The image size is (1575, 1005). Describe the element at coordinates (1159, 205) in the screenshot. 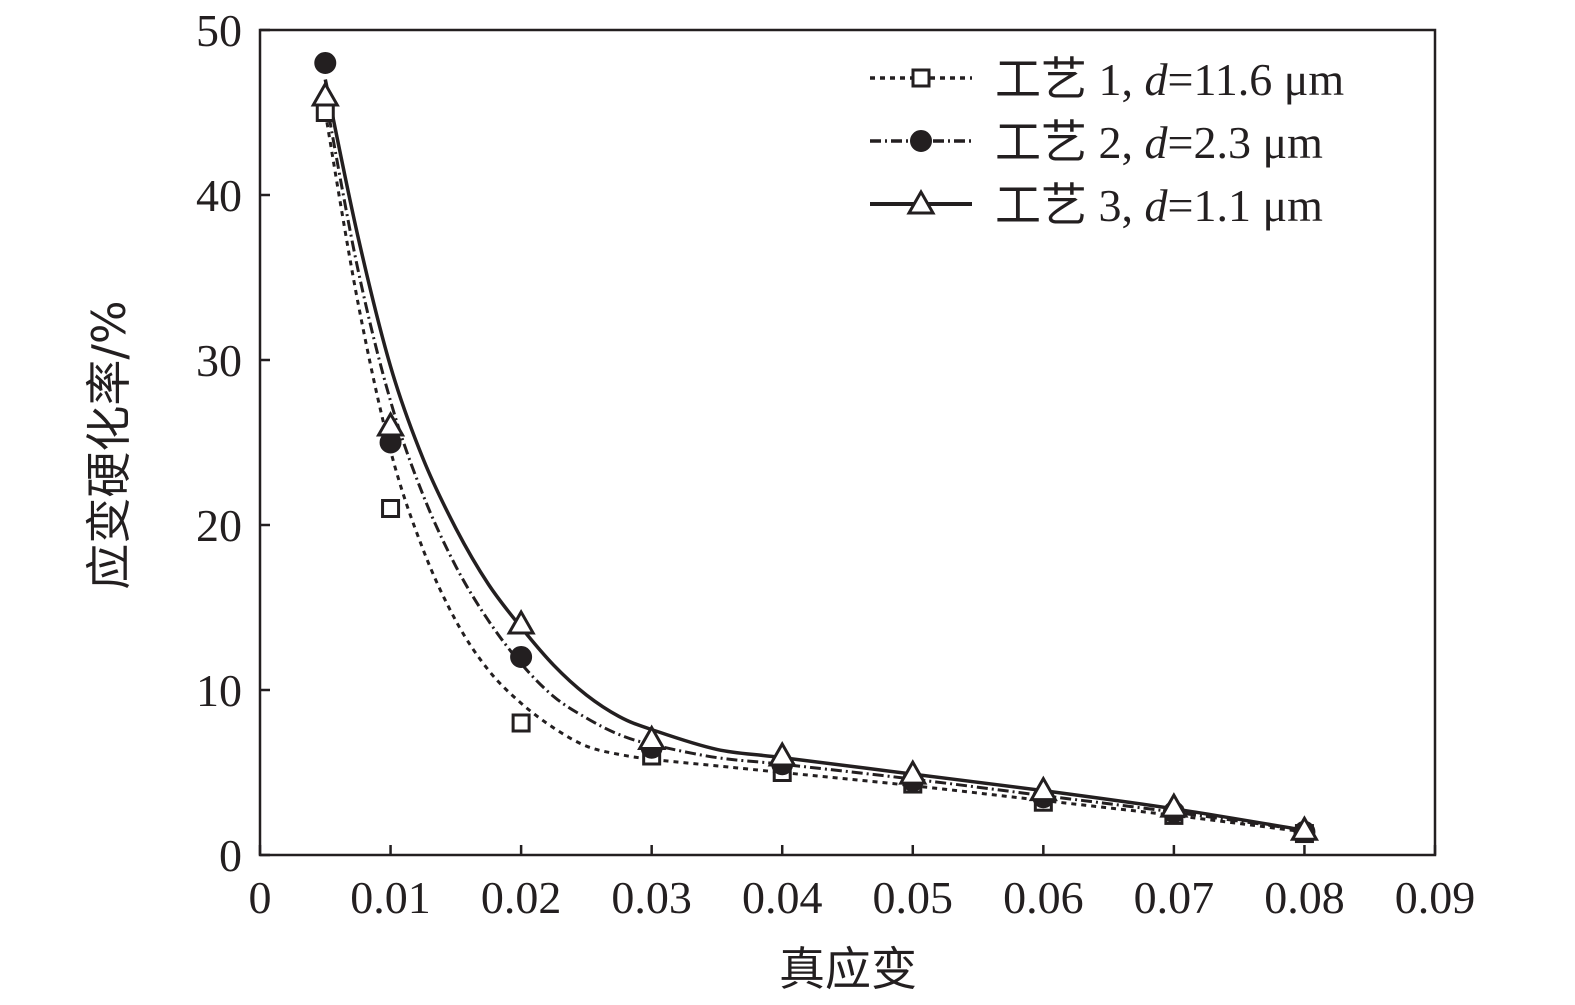

I see `legend-label-series-3: 工艺 3, d=1.1 μm` at that location.